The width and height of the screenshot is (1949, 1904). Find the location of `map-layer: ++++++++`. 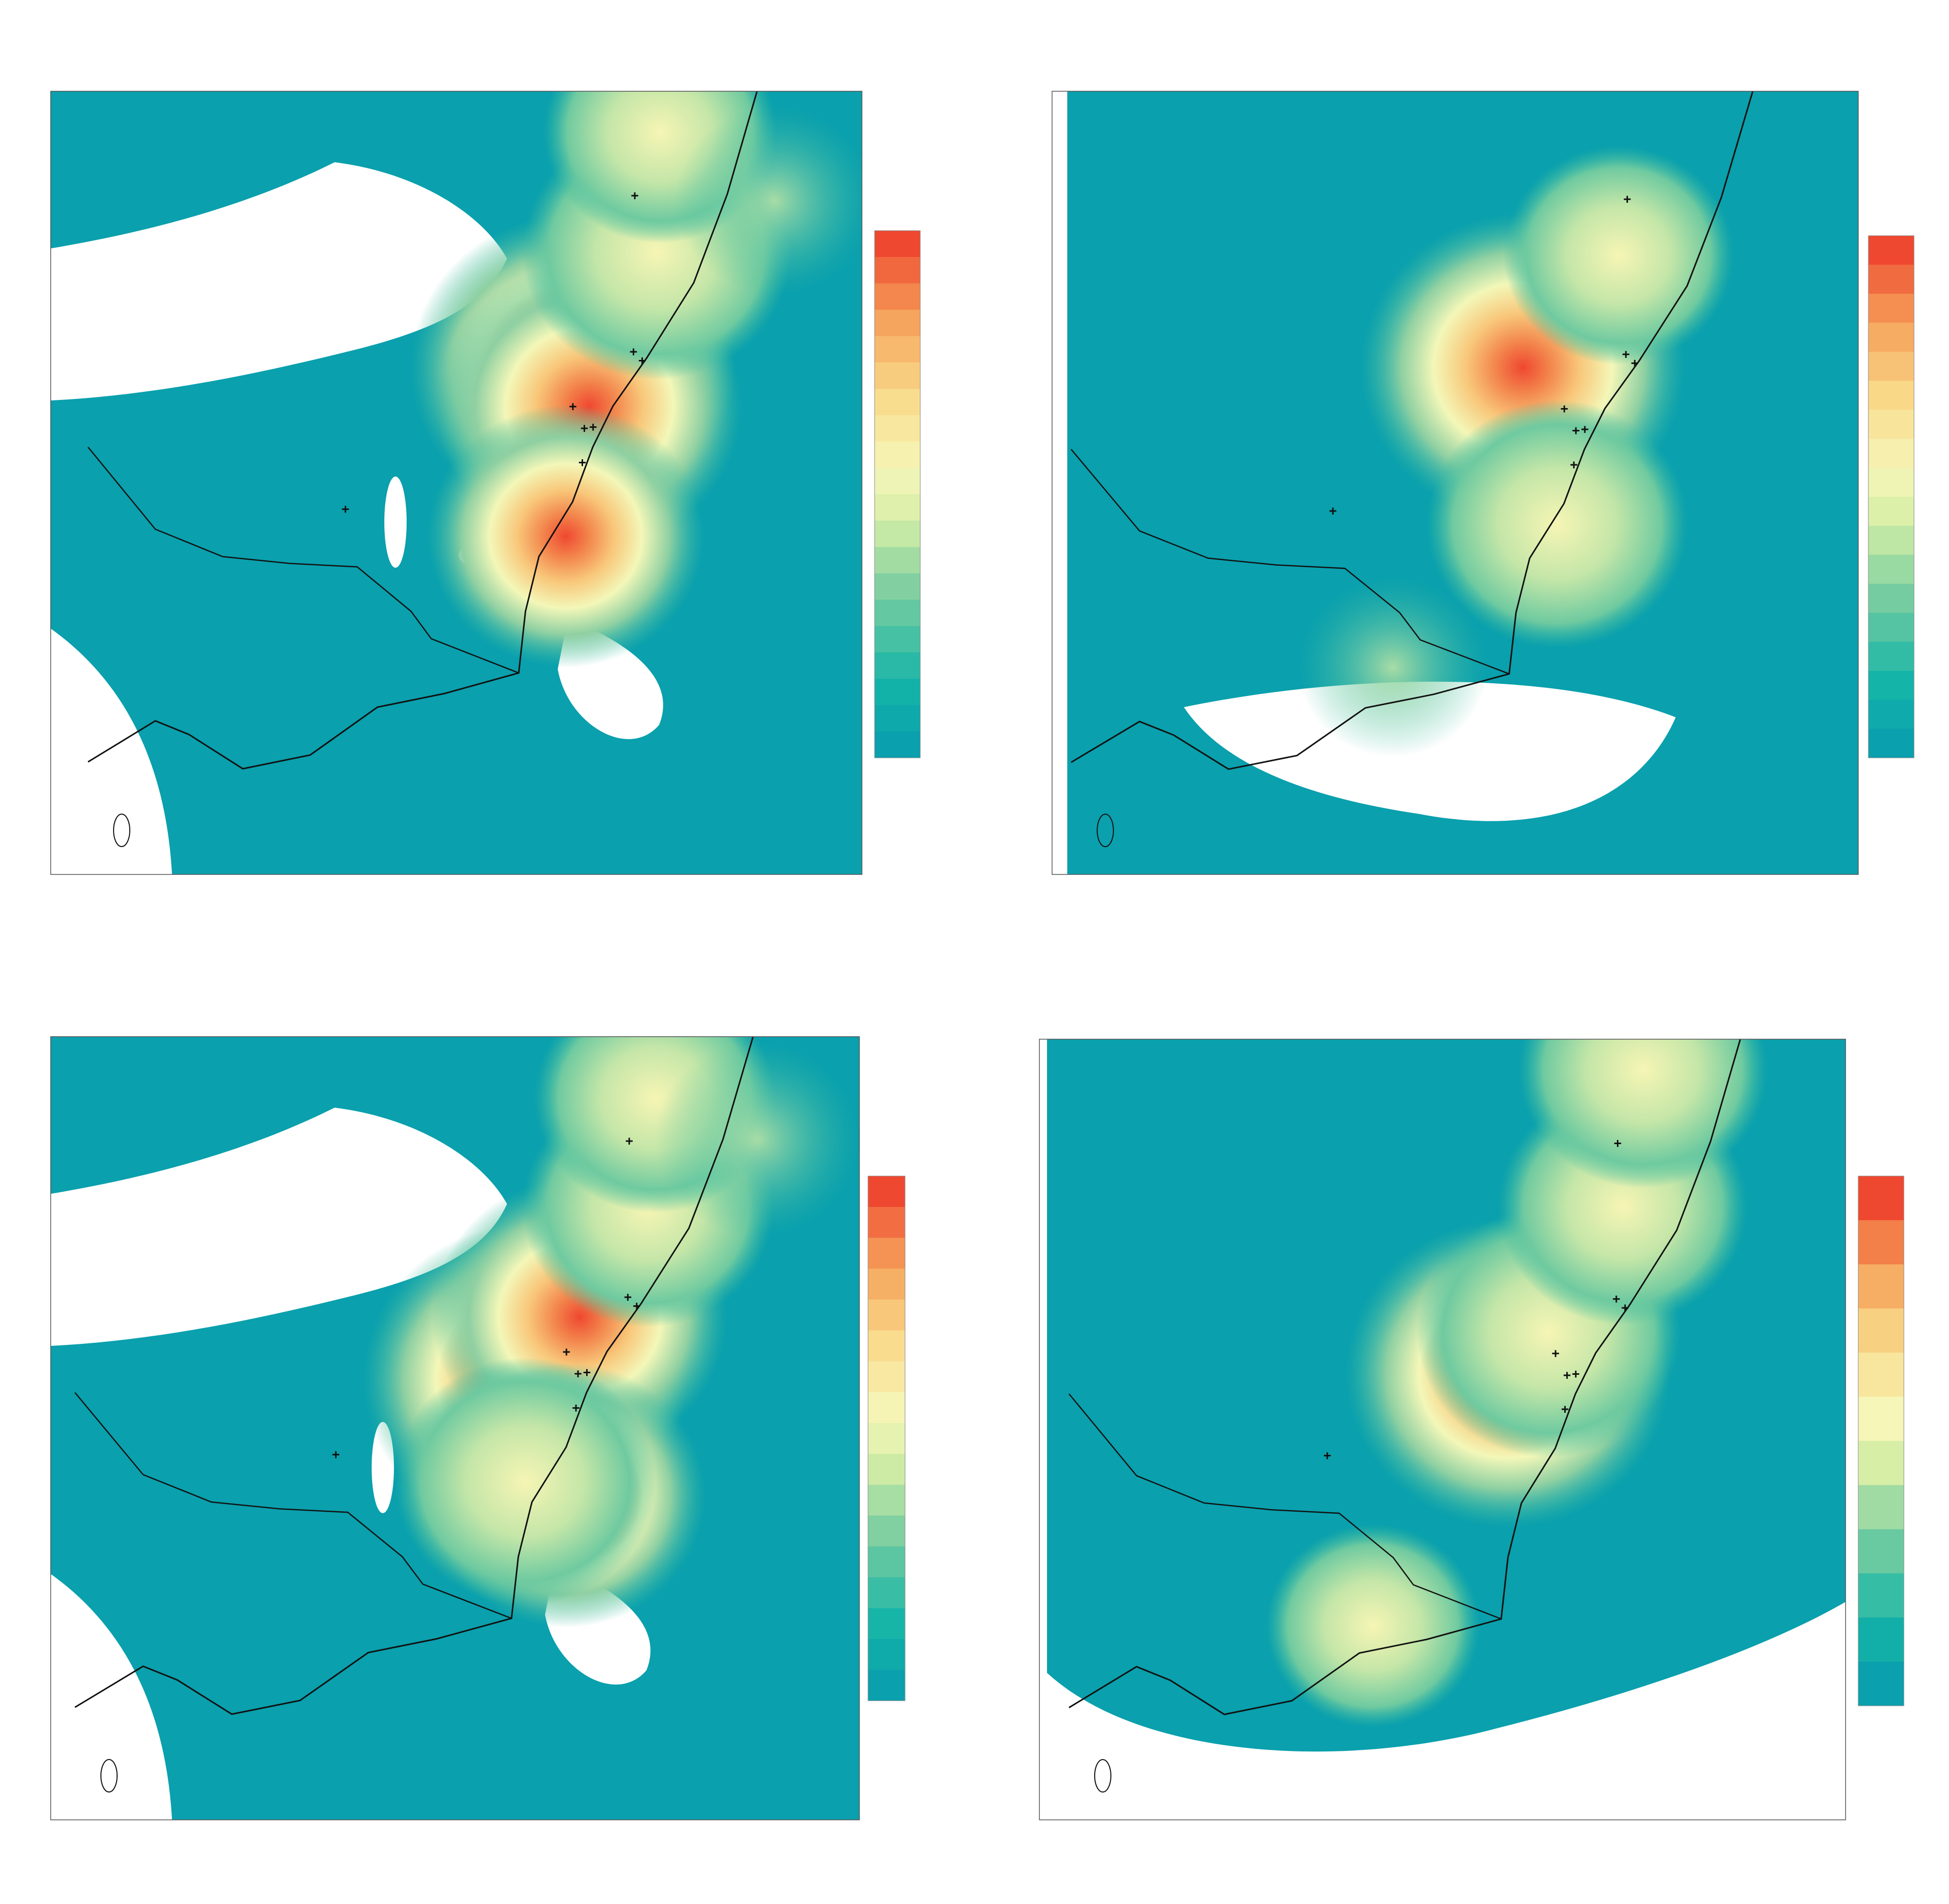

map-layer: ++++++++ is located at coordinates (1403, 482).